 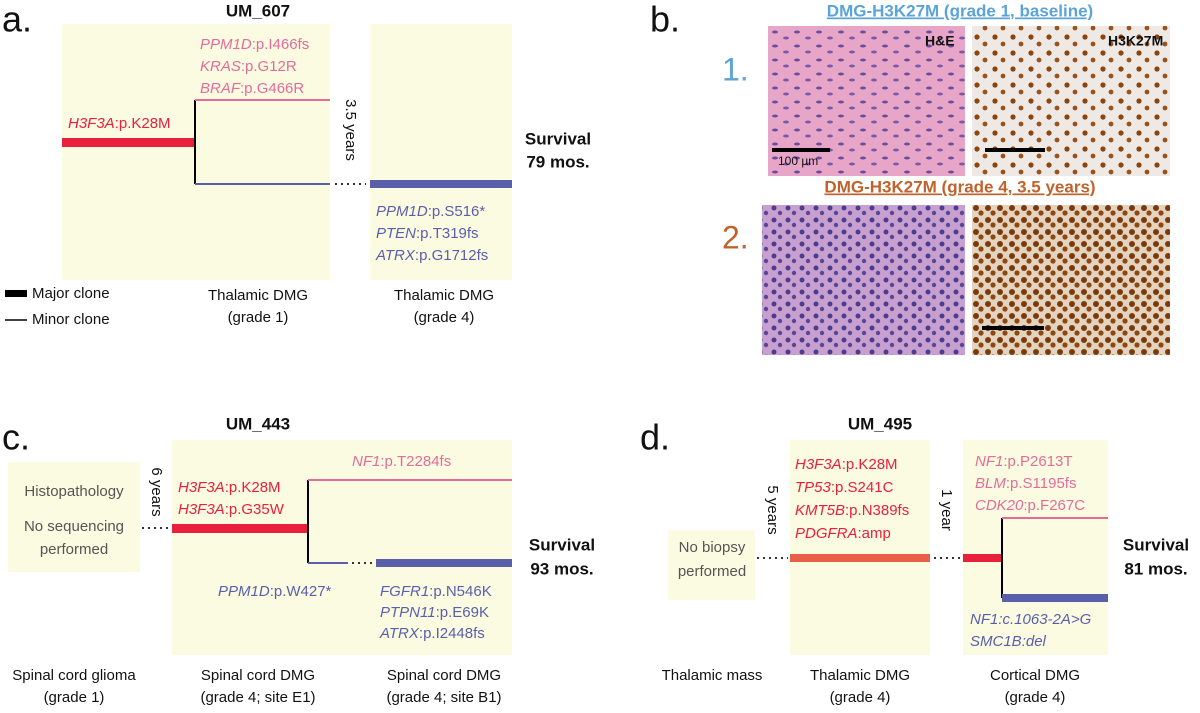 I want to click on change: :p.I466fs, so click(x=281, y=44).